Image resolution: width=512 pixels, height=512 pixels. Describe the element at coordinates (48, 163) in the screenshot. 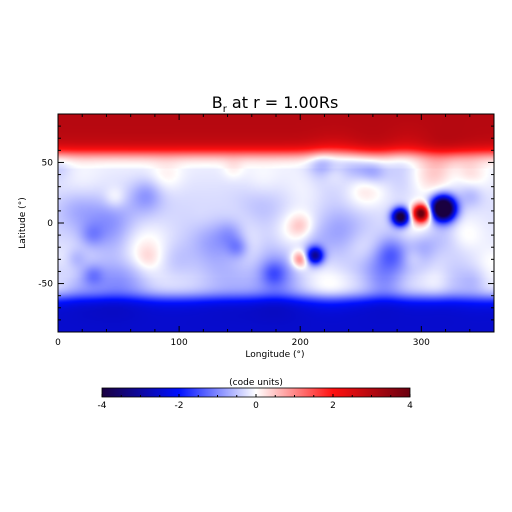

I see `y-tick-label: 50` at that location.